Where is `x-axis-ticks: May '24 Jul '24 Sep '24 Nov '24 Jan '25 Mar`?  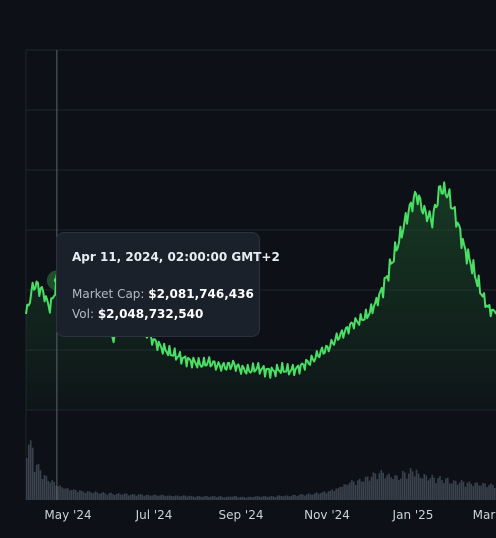
x-axis-ticks: May '24 Jul '24 Sep '24 Nov '24 Jan '25 Mar is located at coordinates (269, 515).